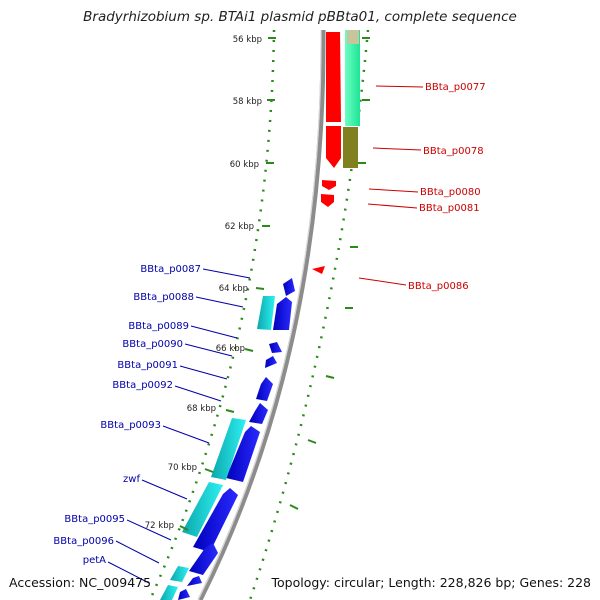 The height and width of the screenshot is (600, 600). Describe the element at coordinates (266, 313) in the screenshot. I see `cog-bar-p0088` at that location.